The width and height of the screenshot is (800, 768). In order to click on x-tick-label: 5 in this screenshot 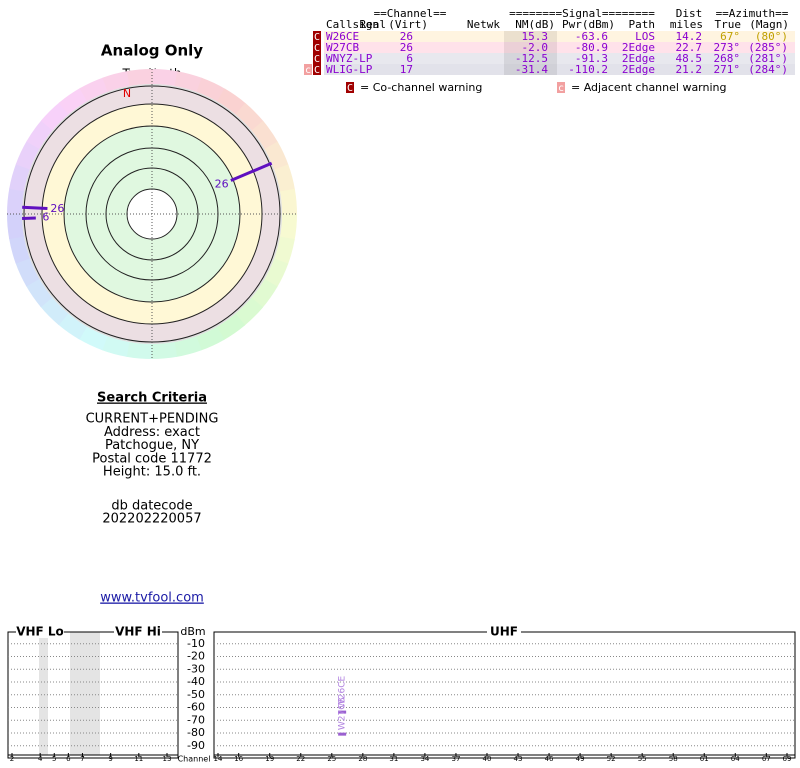, I will do `click(54, 759)`.